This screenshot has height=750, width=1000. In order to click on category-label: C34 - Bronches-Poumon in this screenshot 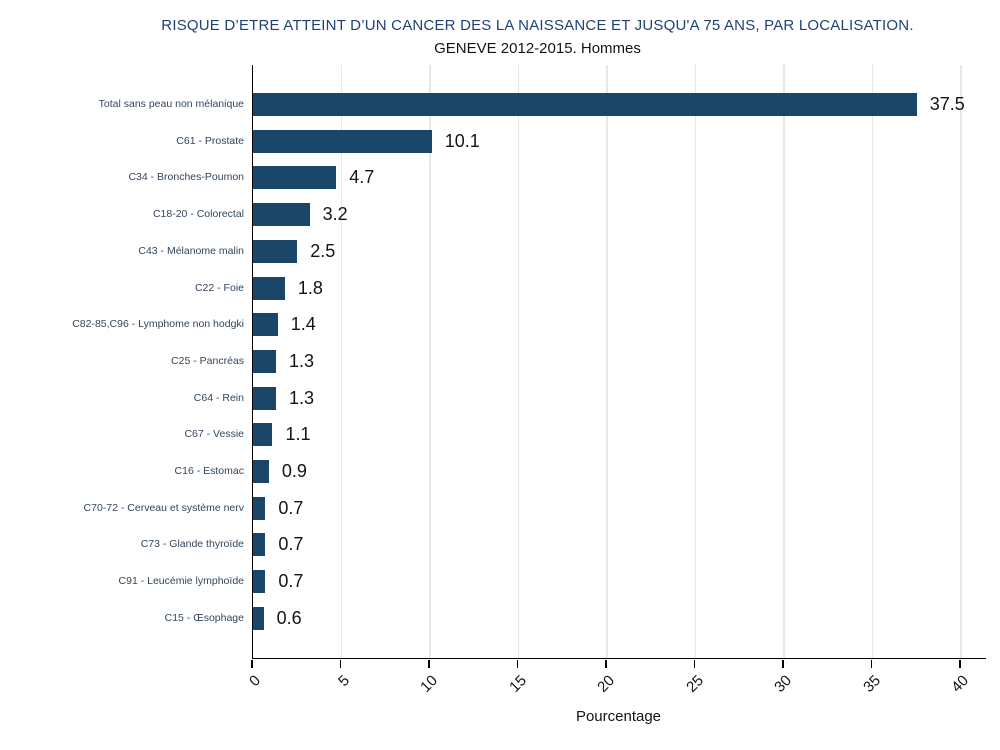, I will do `click(186, 177)`.